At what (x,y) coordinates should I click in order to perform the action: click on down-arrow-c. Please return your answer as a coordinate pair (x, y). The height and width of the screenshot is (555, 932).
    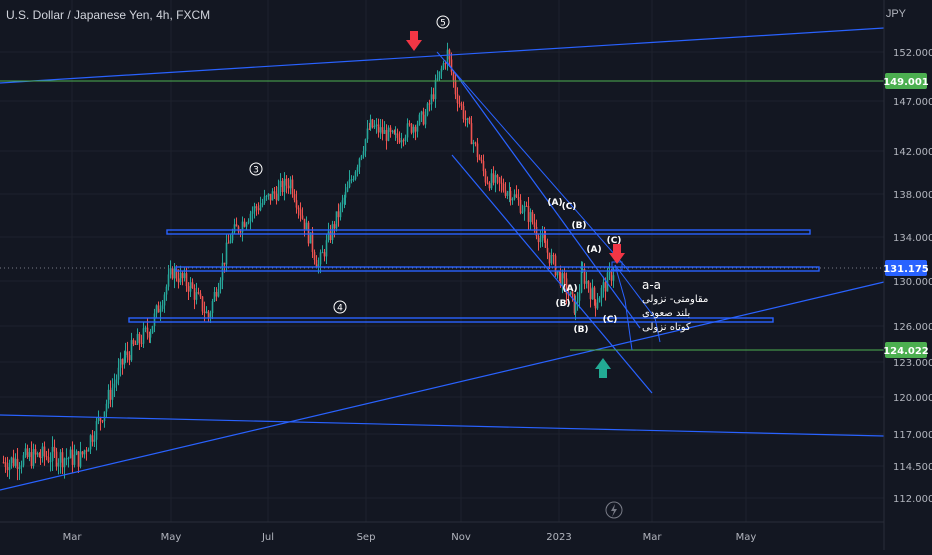
    Looking at the image, I should click on (617, 254).